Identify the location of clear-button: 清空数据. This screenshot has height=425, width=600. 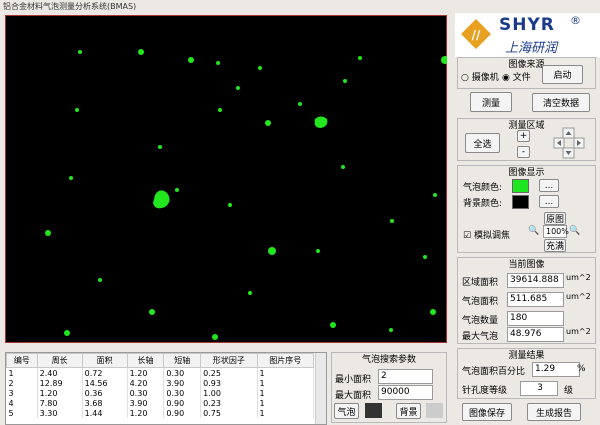
(561, 102).